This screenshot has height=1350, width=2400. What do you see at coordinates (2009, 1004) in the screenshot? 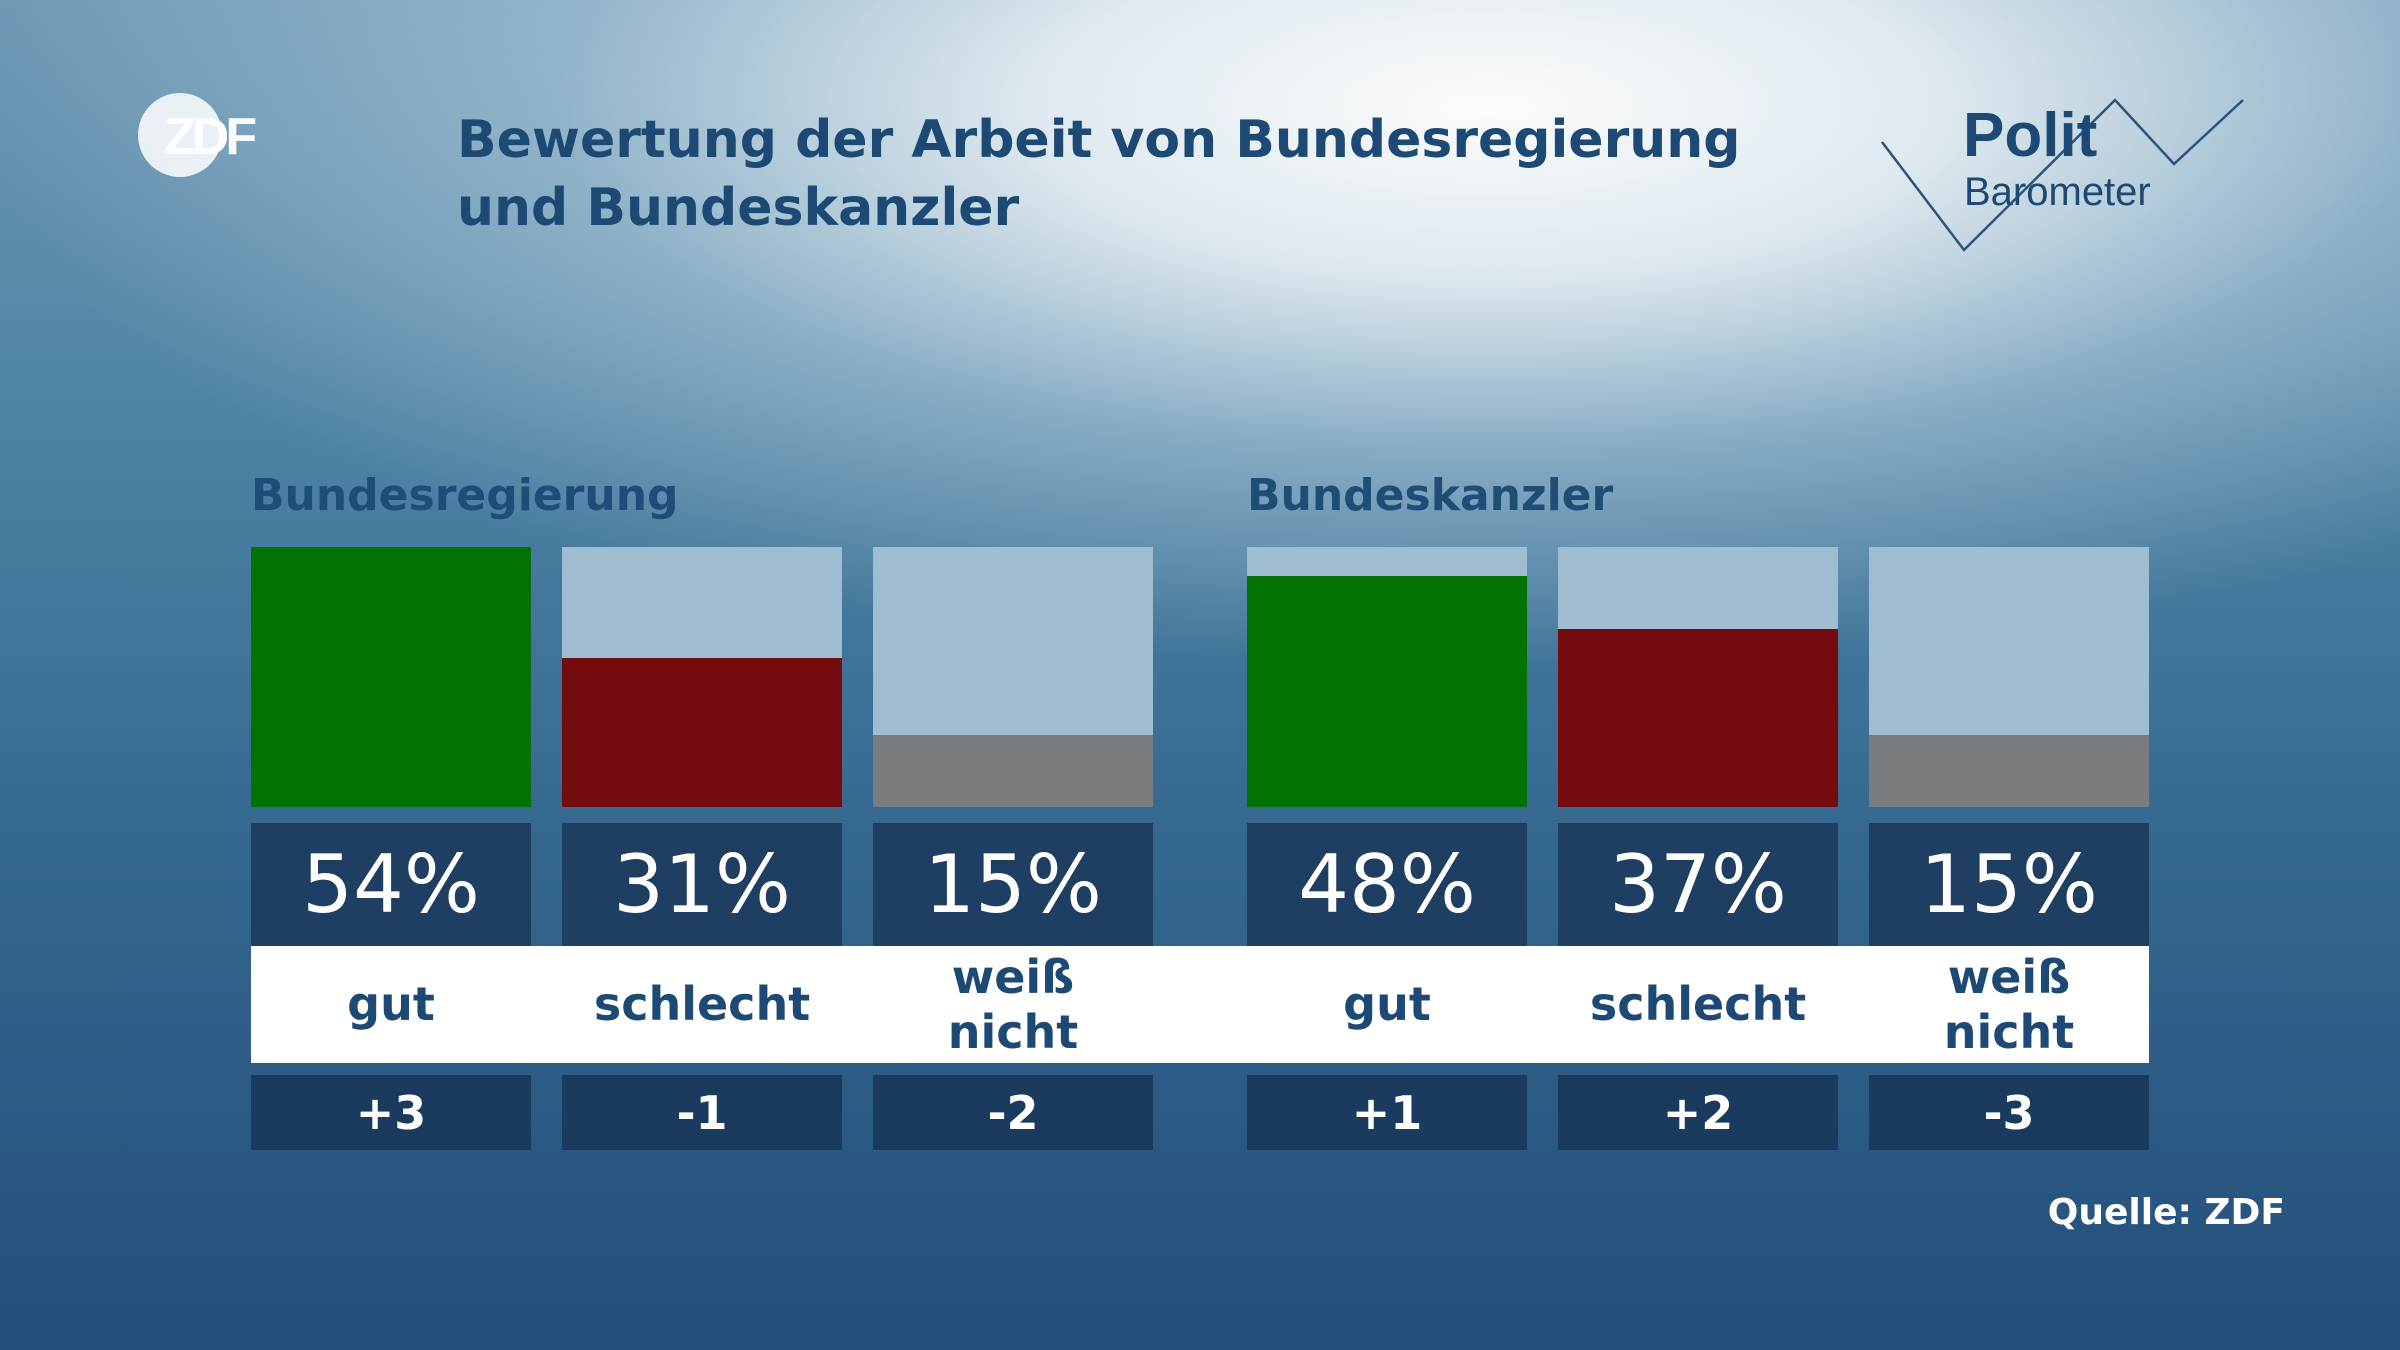
I see `category-label-bundeskanzler-weiss-nicht: weiß nicht` at bounding box center [2009, 1004].